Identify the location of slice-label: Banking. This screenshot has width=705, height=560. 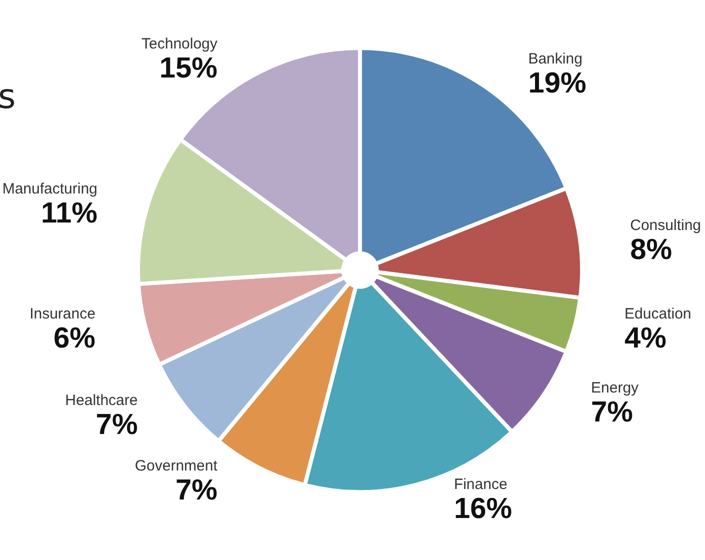
(555, 59).